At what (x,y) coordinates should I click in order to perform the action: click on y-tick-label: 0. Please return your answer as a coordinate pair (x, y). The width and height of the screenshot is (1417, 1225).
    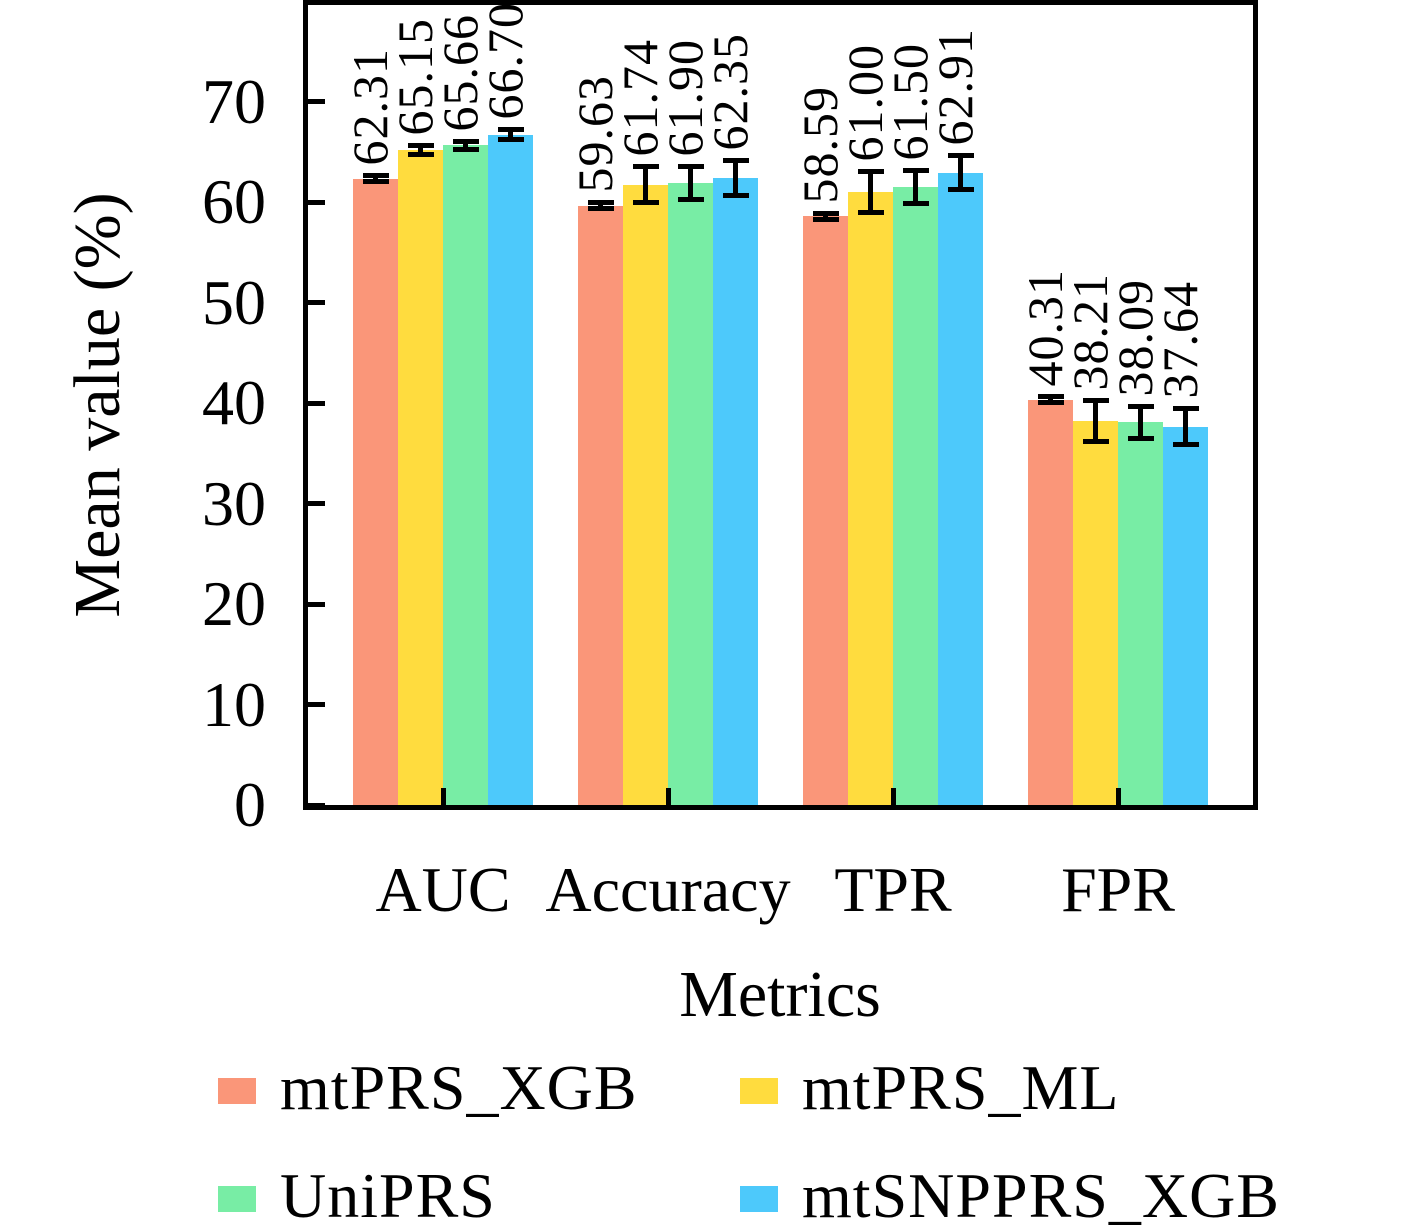
    Looking at the image, I should click on (250, 804).